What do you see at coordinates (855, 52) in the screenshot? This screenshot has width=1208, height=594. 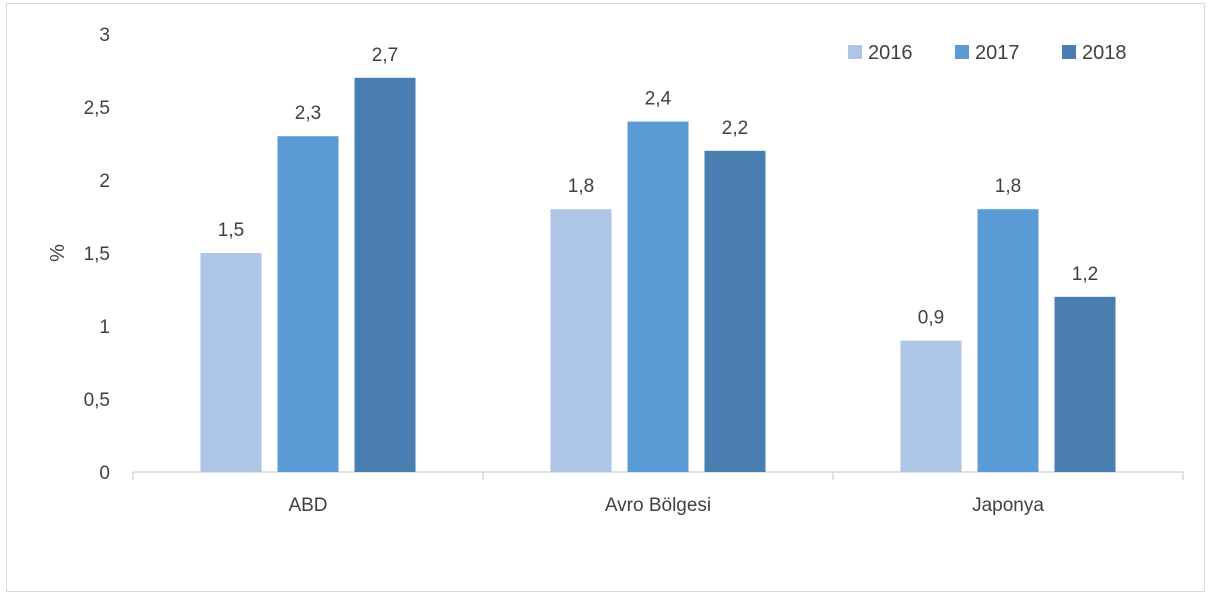 I see `legend-swatch-2016` at bounding box center [855, 52].